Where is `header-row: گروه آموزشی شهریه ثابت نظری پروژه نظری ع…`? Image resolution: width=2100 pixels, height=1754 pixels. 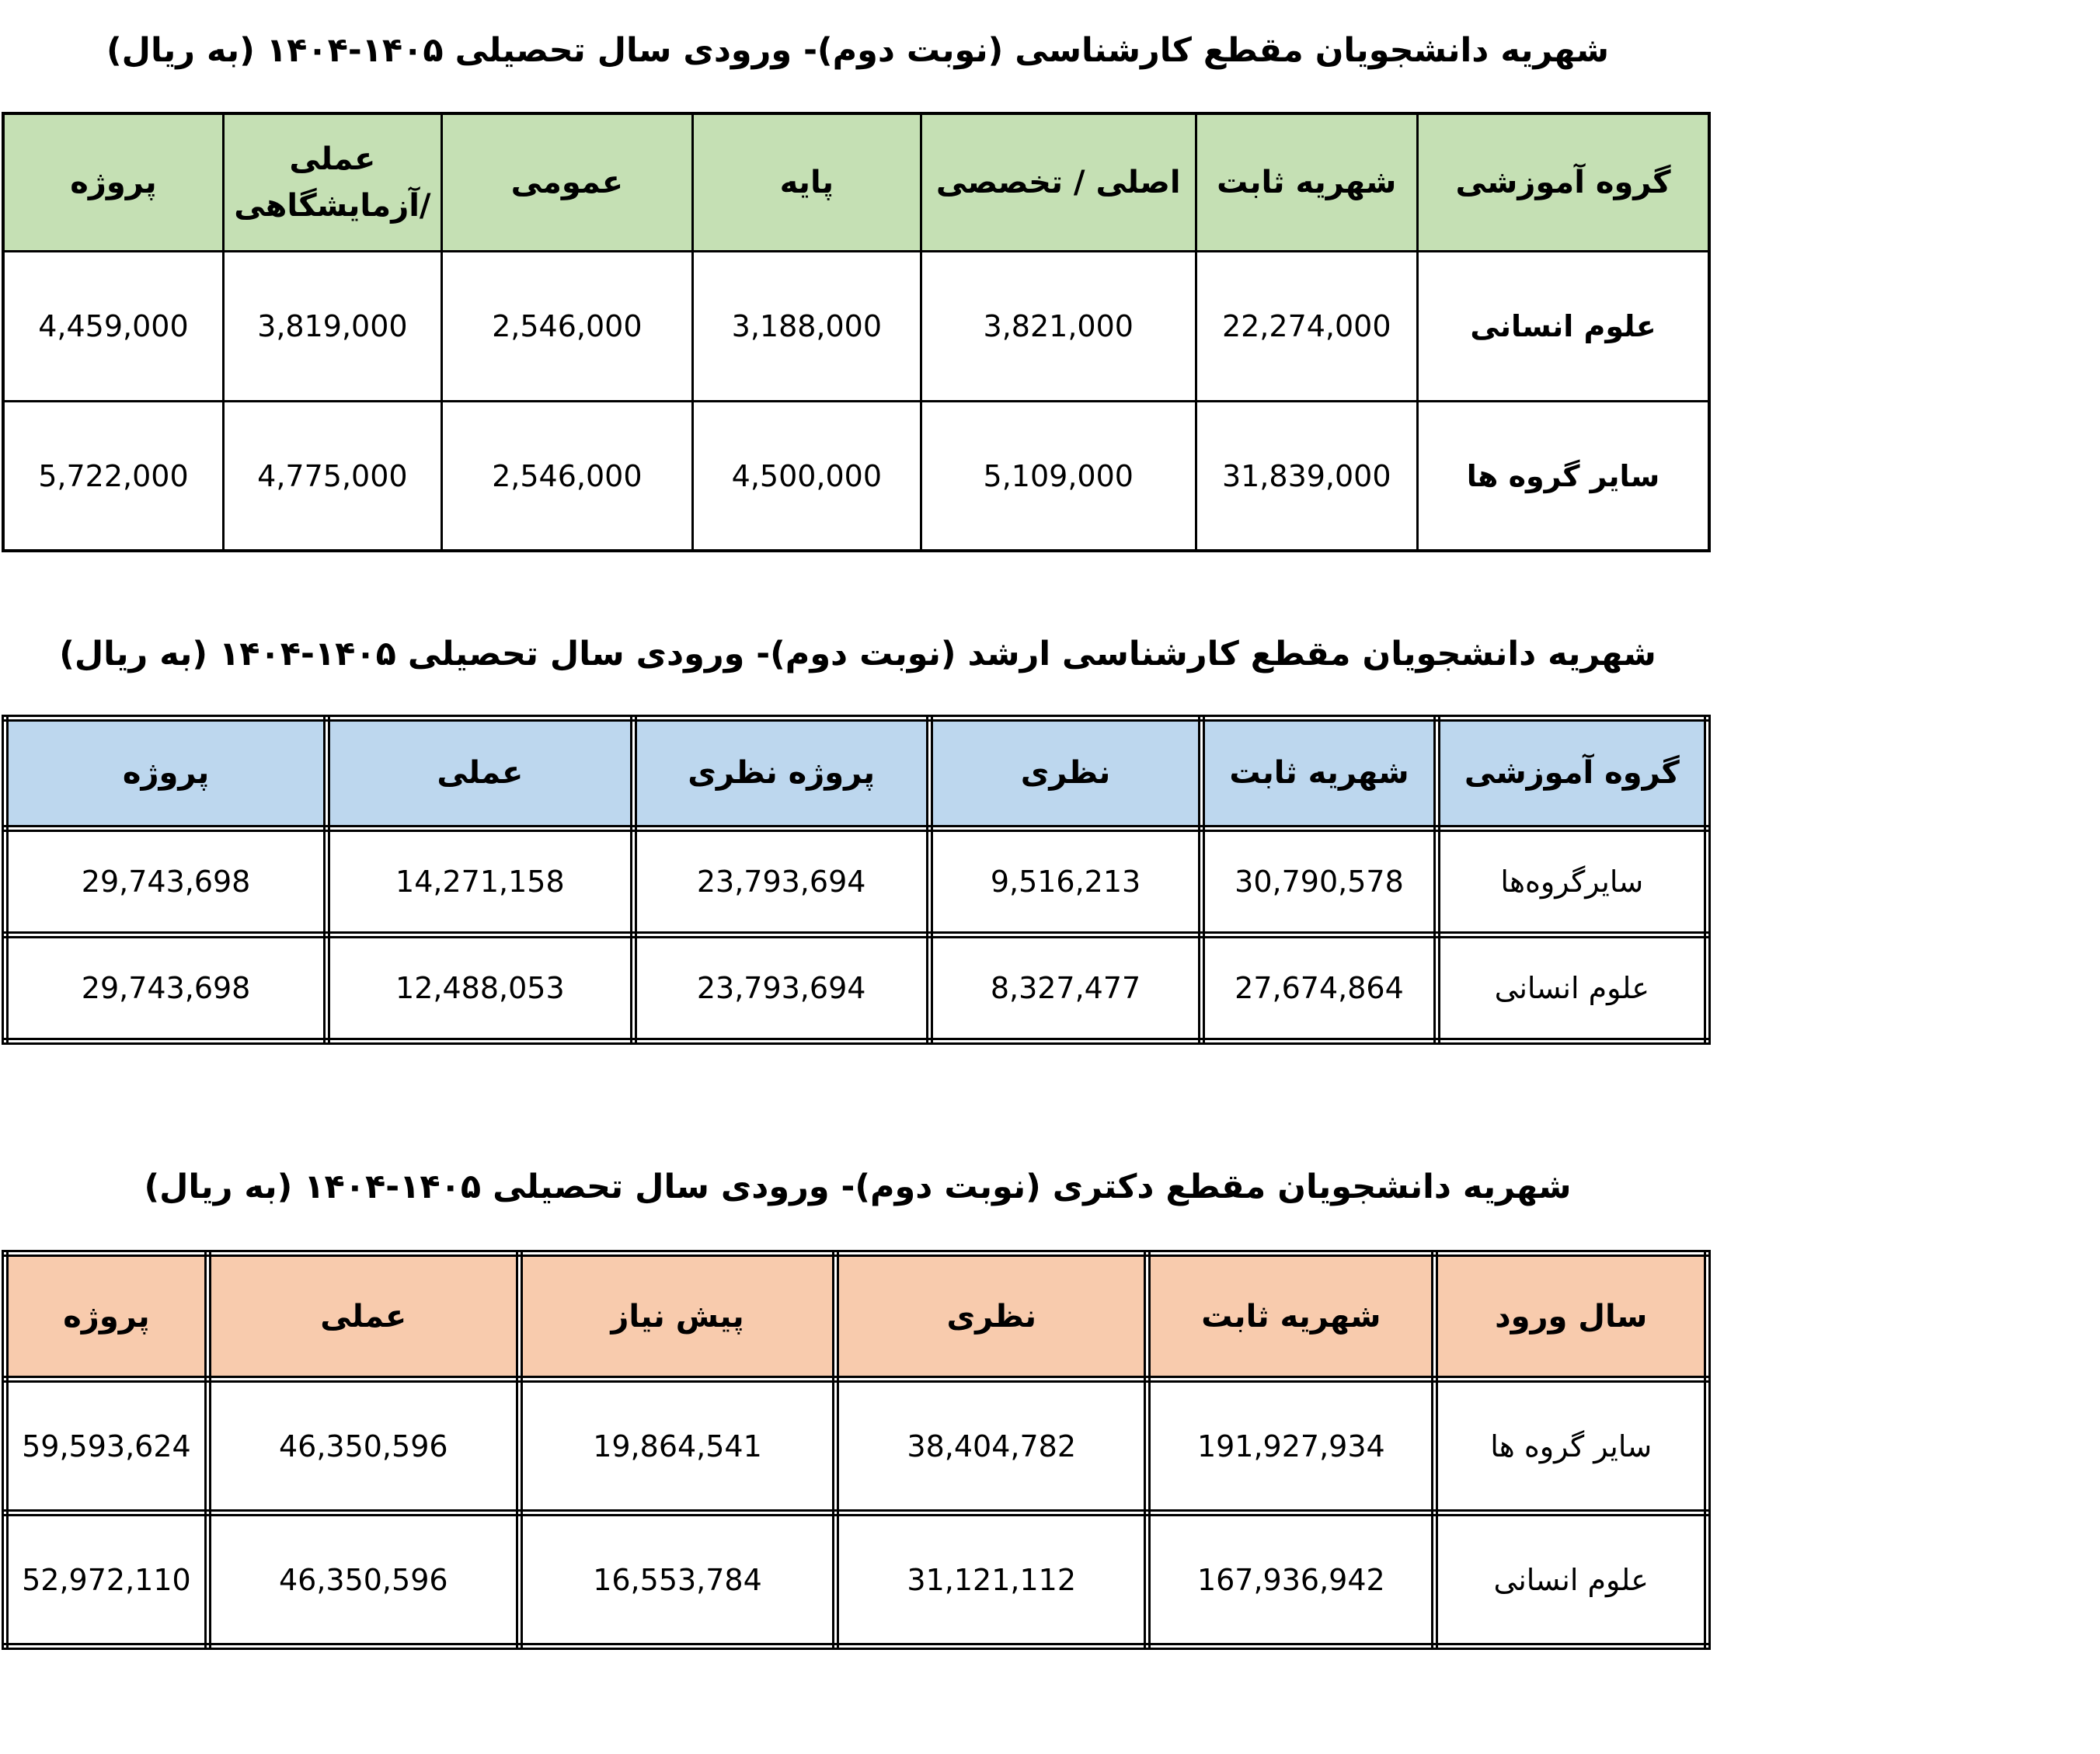 header-row: گروه آموزشی شهریه ثابت نظری پروژه نظری ع… is located at coordinates (856, 773).